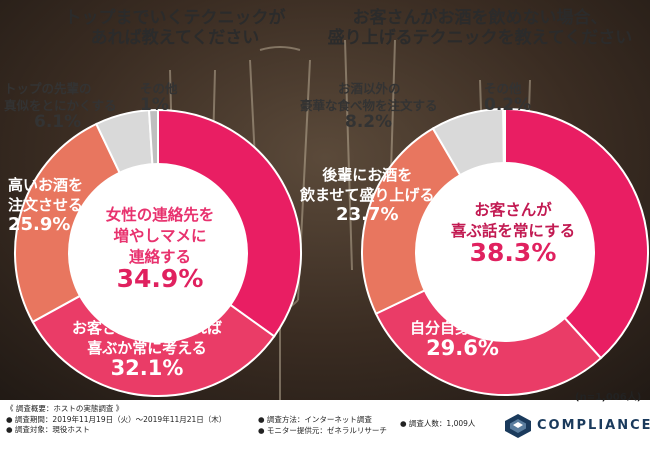 The width and height of the screenshot is (650, 450). I want to click on right-slice-value-hanashi: 38.3, so click(500, 252).